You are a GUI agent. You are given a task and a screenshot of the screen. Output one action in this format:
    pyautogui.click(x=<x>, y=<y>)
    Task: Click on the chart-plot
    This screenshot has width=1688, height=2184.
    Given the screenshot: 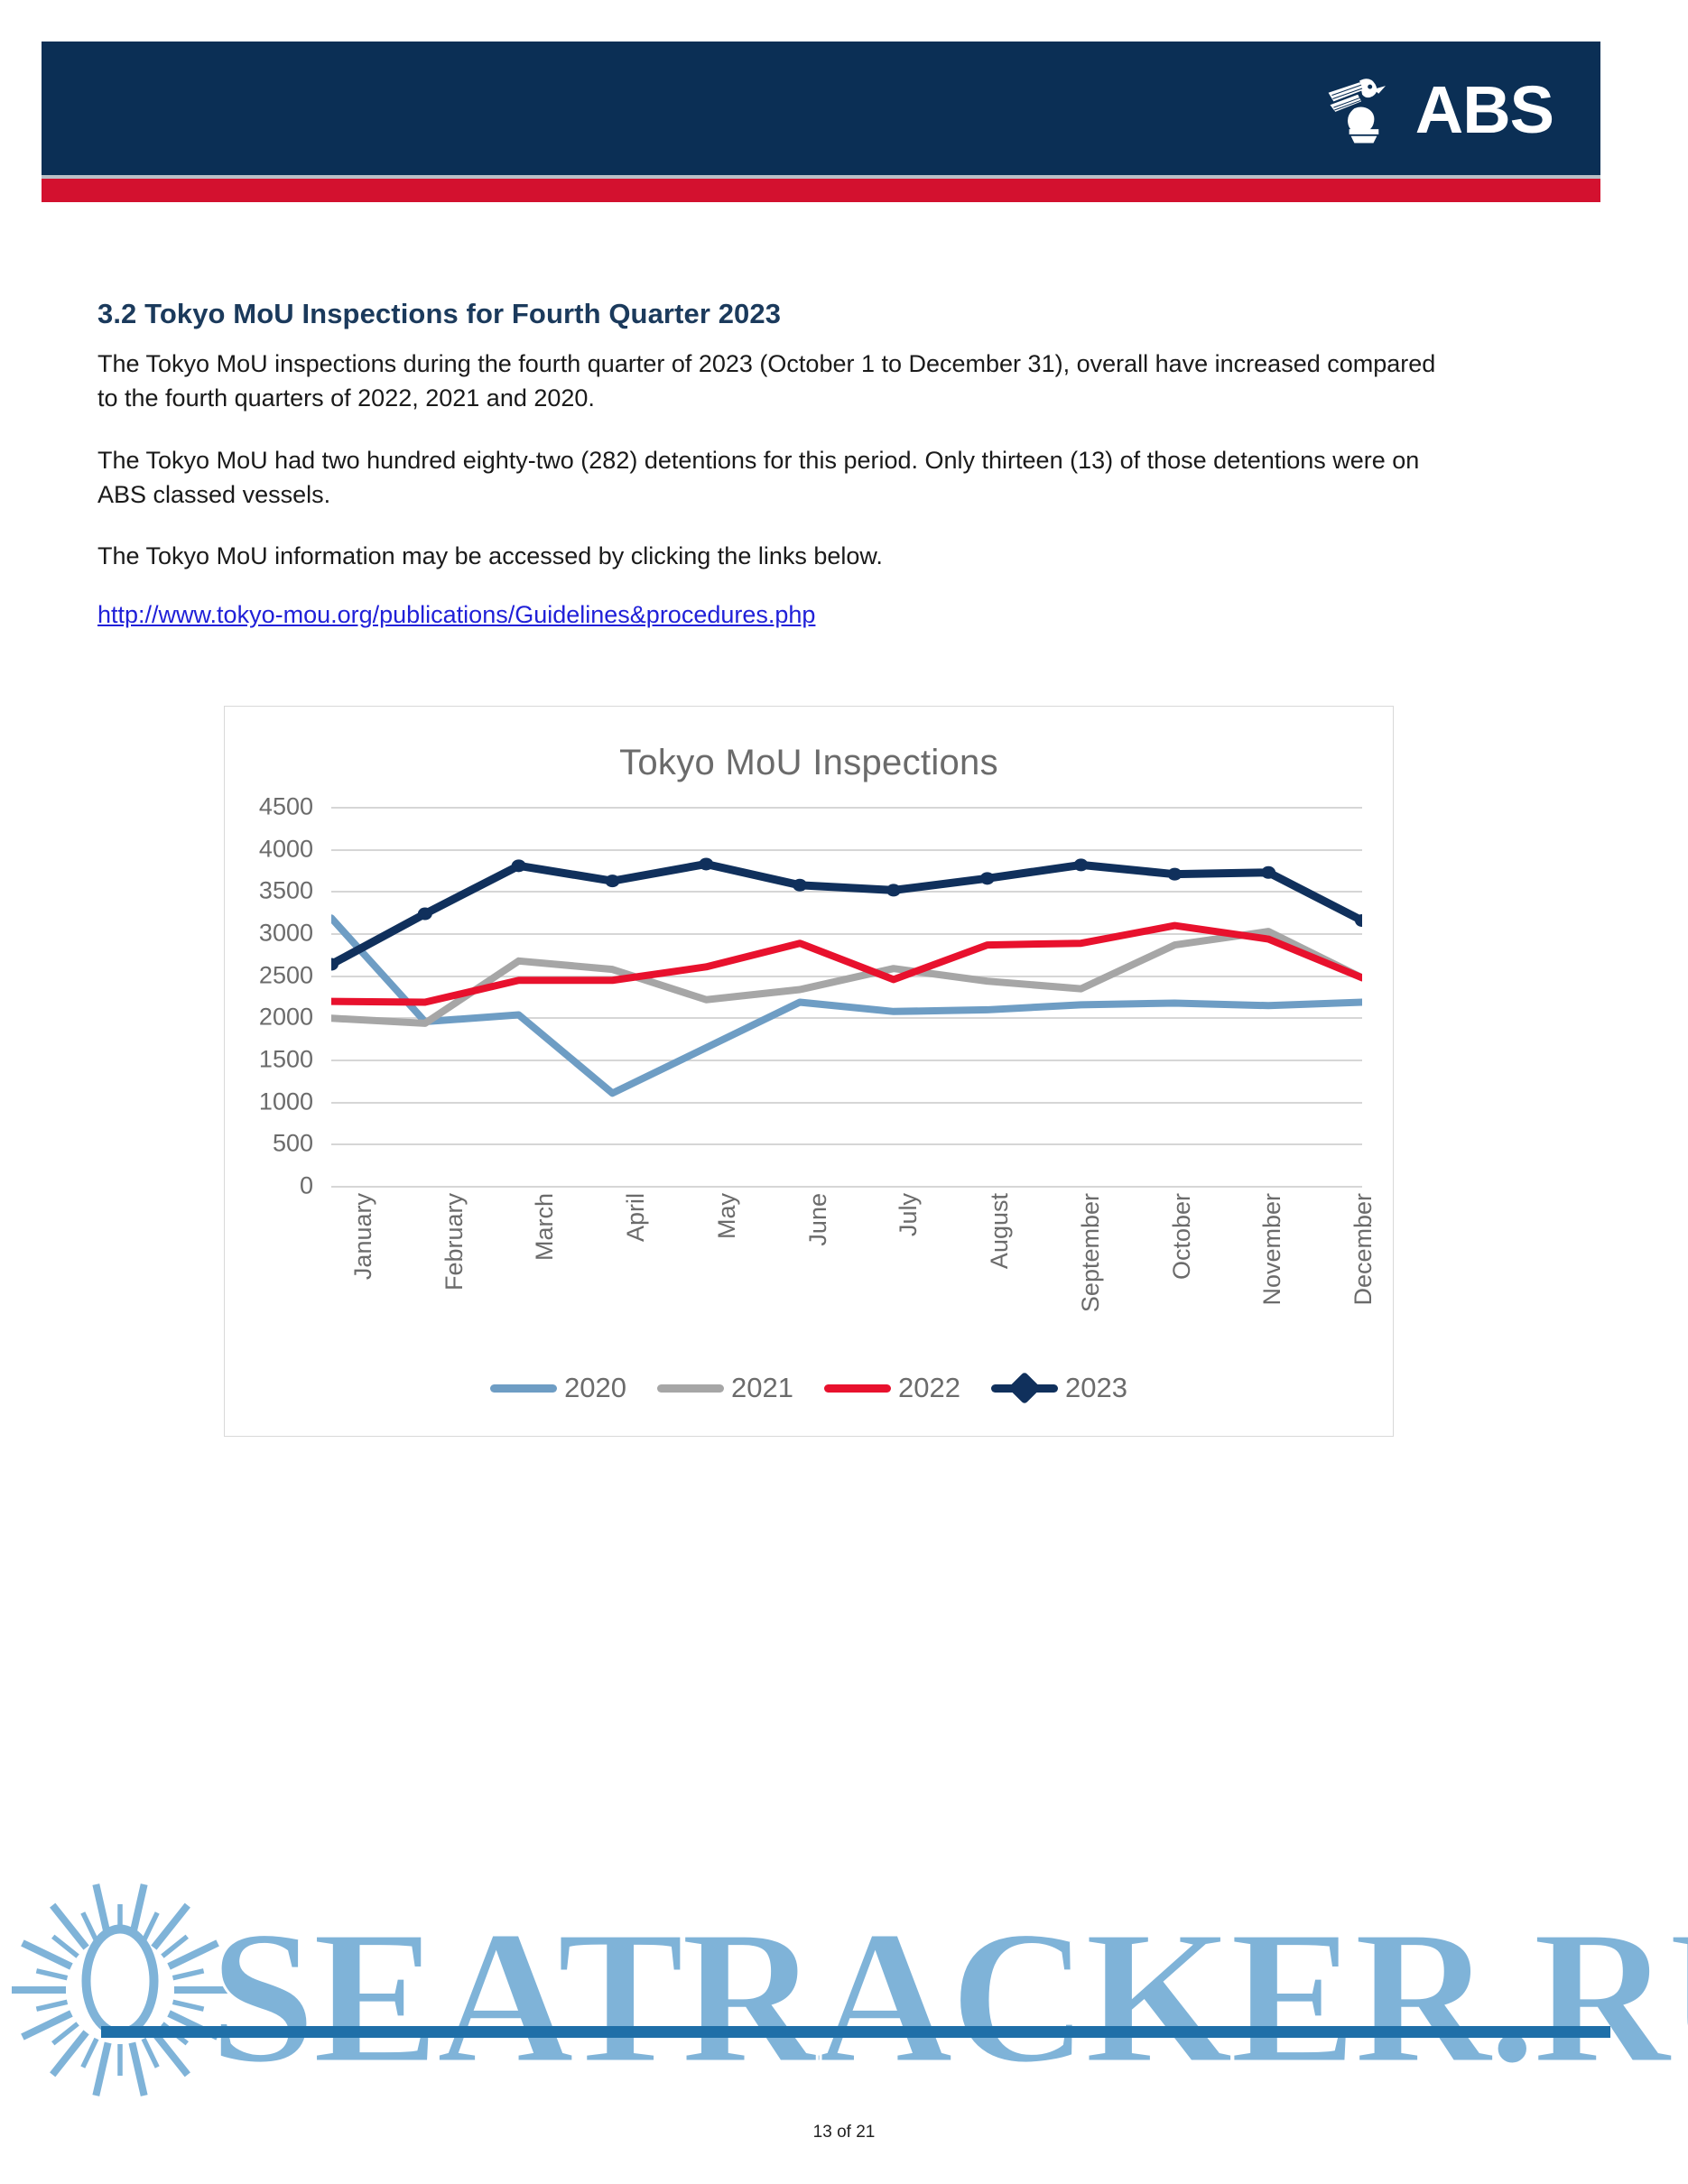 What is the action you would take?
    pyautogui.click(x=847, y=997)
    